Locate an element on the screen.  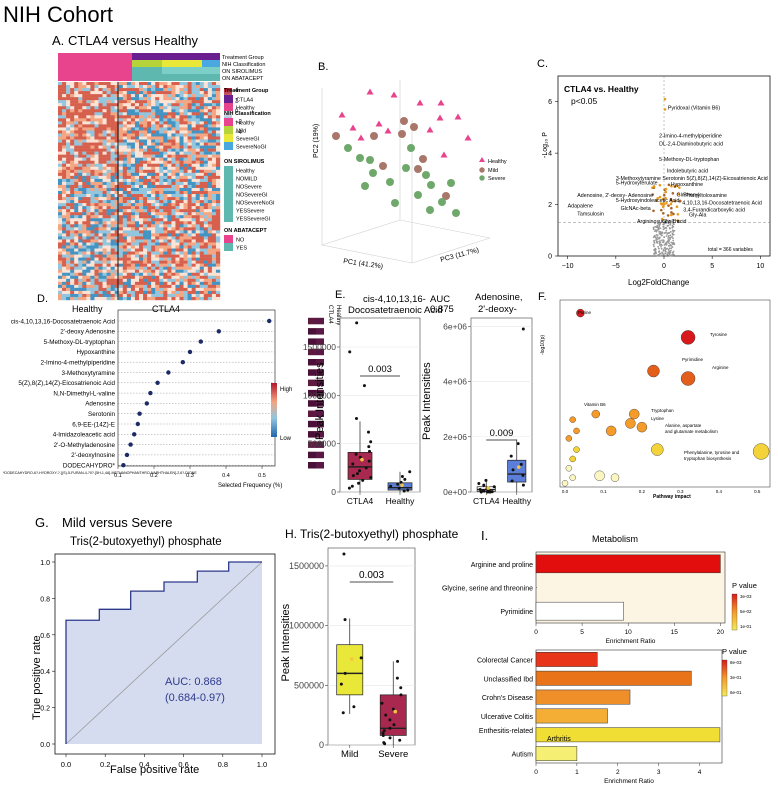
pathway-label: Pyrimidine is located at coordinates (693, 359).